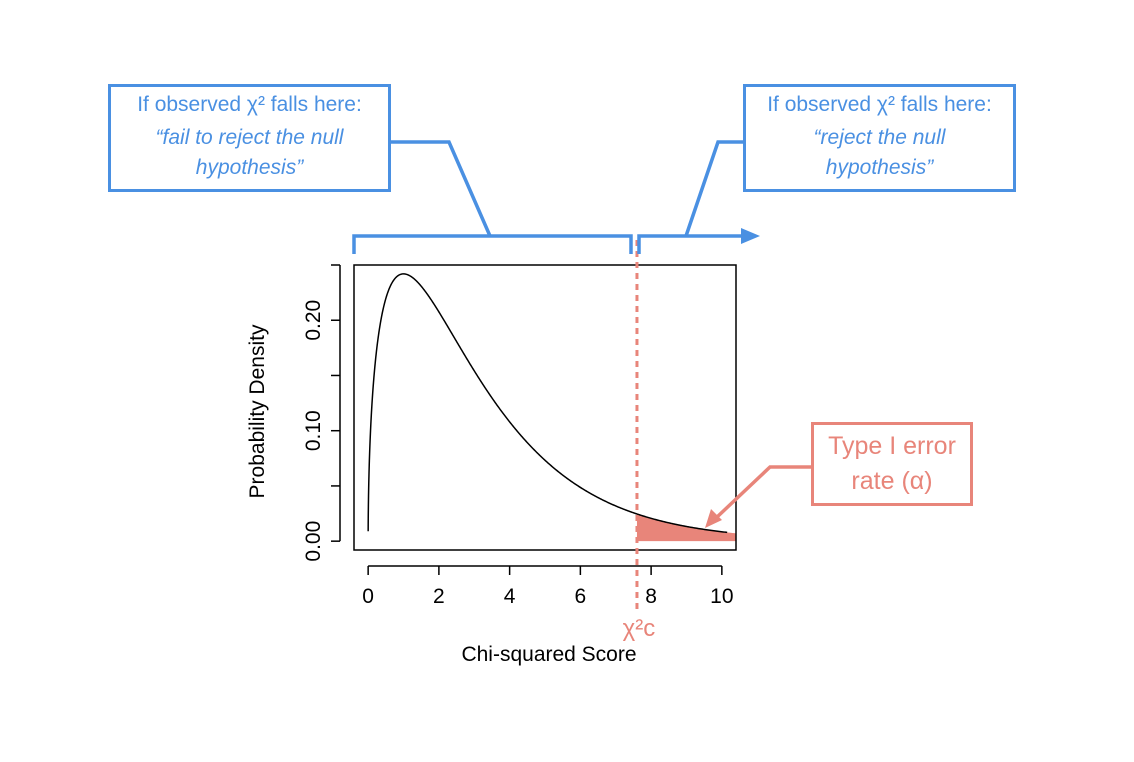 Image resolution: width=1134 pixels, height=762 pixels. I want to click on type-one-error-line1: Type I error, so click(892, 446).